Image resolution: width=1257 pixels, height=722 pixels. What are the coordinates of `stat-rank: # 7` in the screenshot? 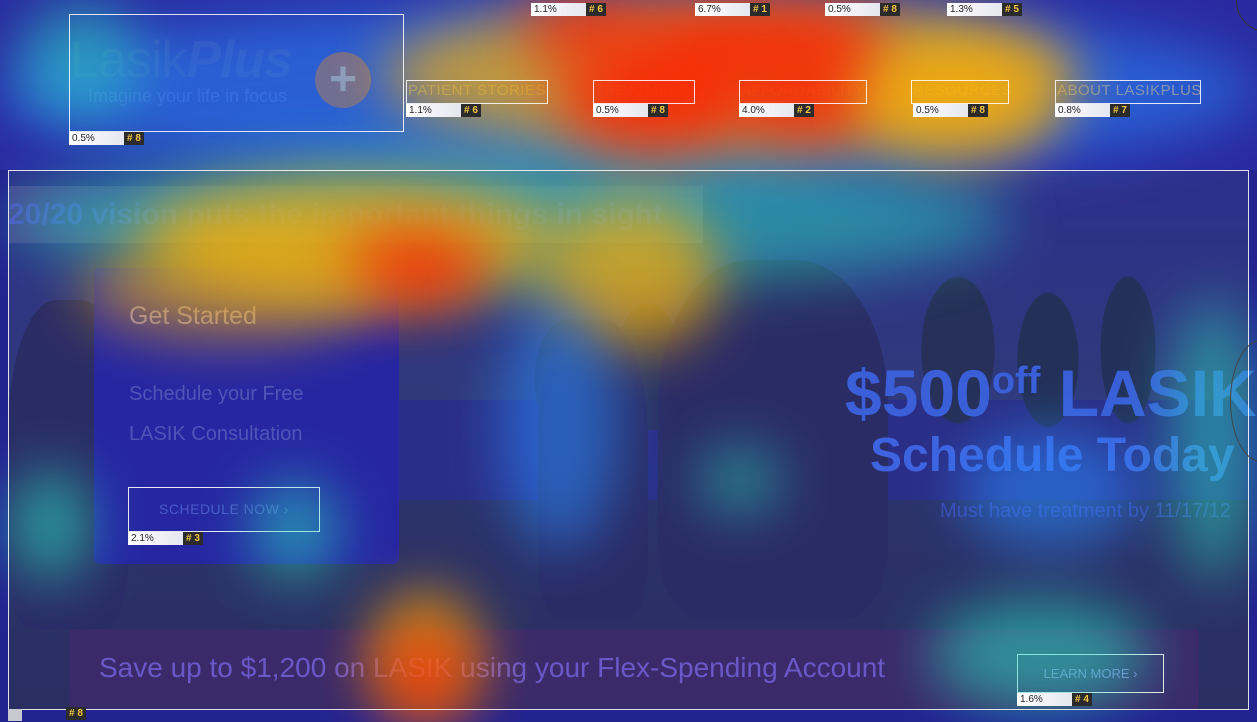 It's located at (1120, 110).